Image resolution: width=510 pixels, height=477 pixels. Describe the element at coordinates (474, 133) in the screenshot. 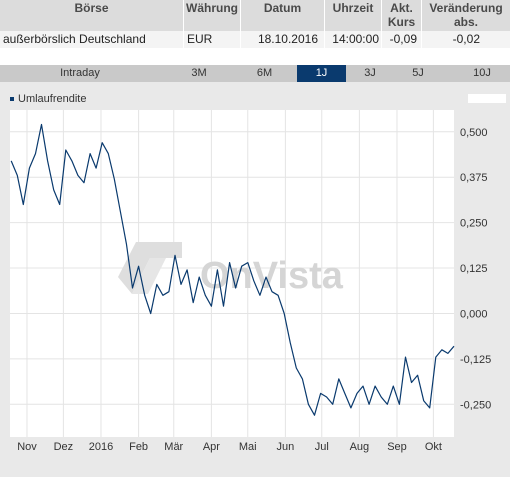

I see `y-tick-label: 0,500` at that location.